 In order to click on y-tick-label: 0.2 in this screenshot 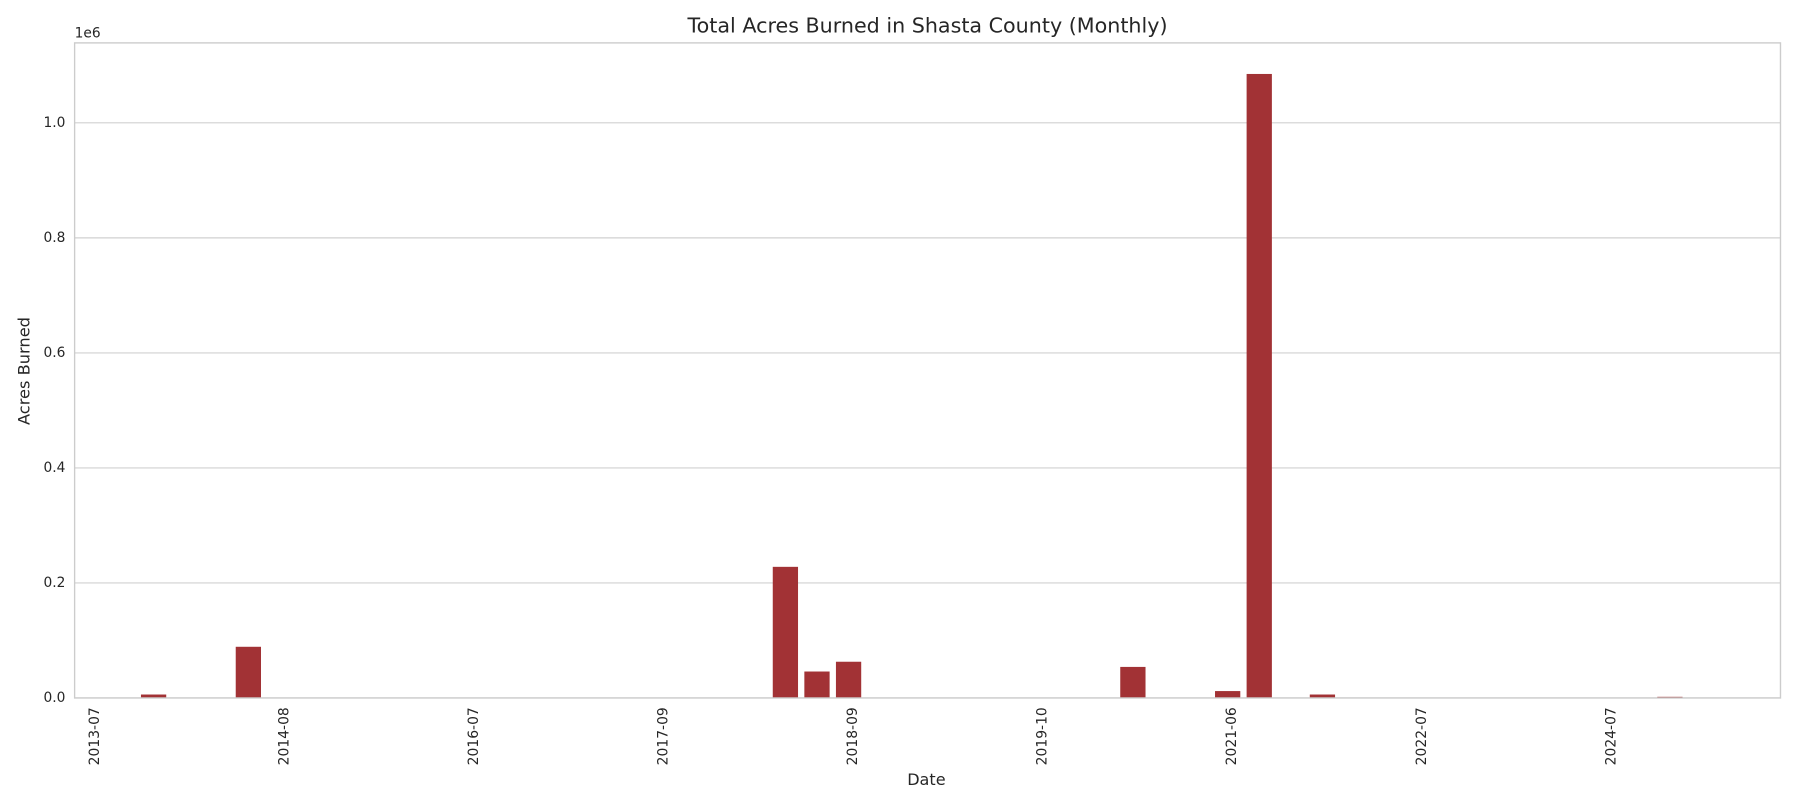, I will do `click(55, 583)`.